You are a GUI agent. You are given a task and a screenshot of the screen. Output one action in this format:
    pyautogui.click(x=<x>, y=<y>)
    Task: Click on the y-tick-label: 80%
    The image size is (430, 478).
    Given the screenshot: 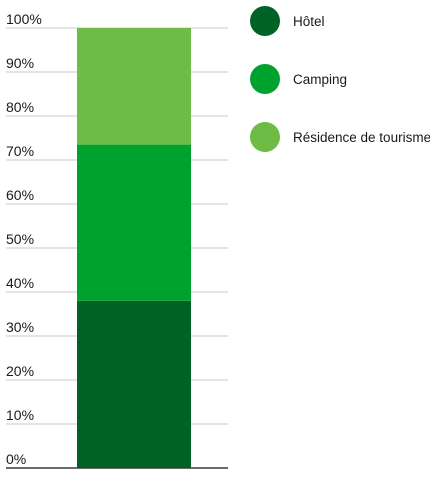 What is the action you would take?
    pyautogui.click(x=20, y=107)
    